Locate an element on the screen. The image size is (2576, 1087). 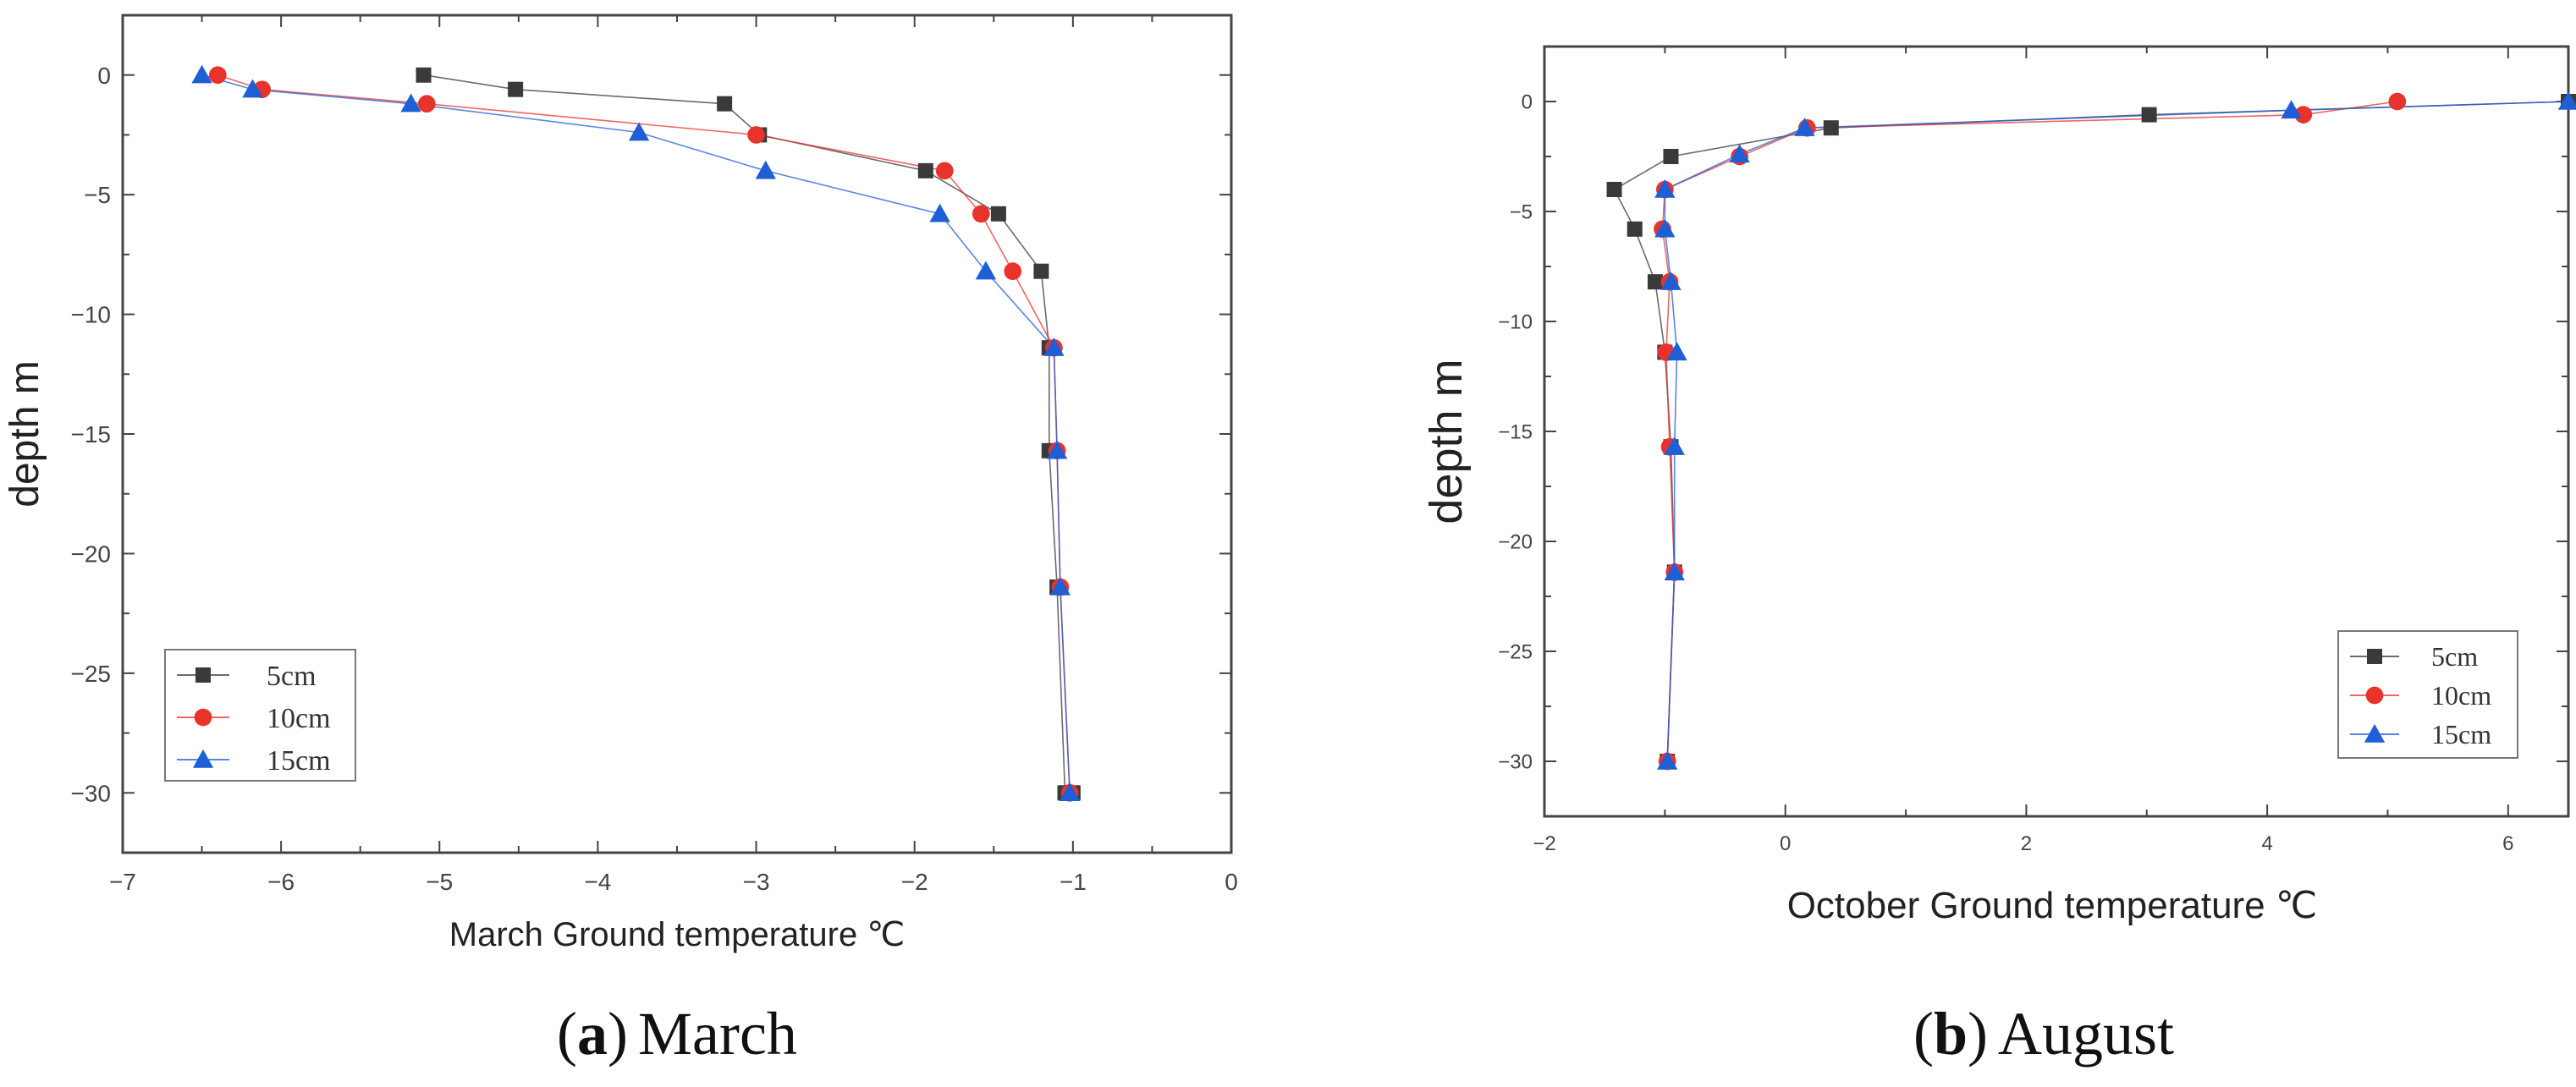
march-x-tick-label: −3 is located at coordinates (756, 882).